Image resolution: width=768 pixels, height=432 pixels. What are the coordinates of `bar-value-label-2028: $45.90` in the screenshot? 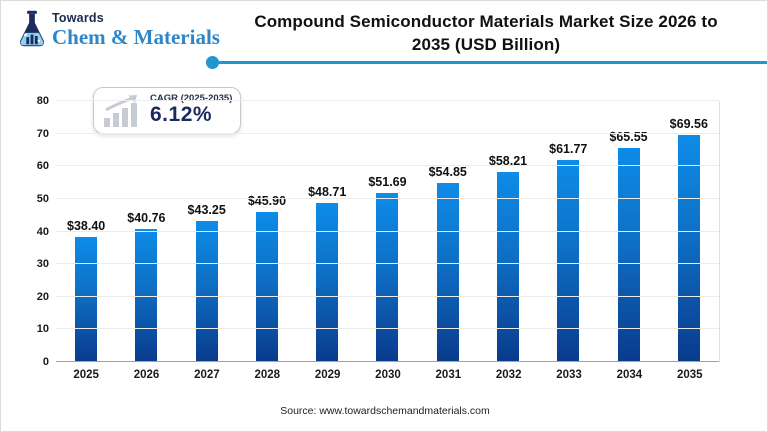 It's located at (267, 201).